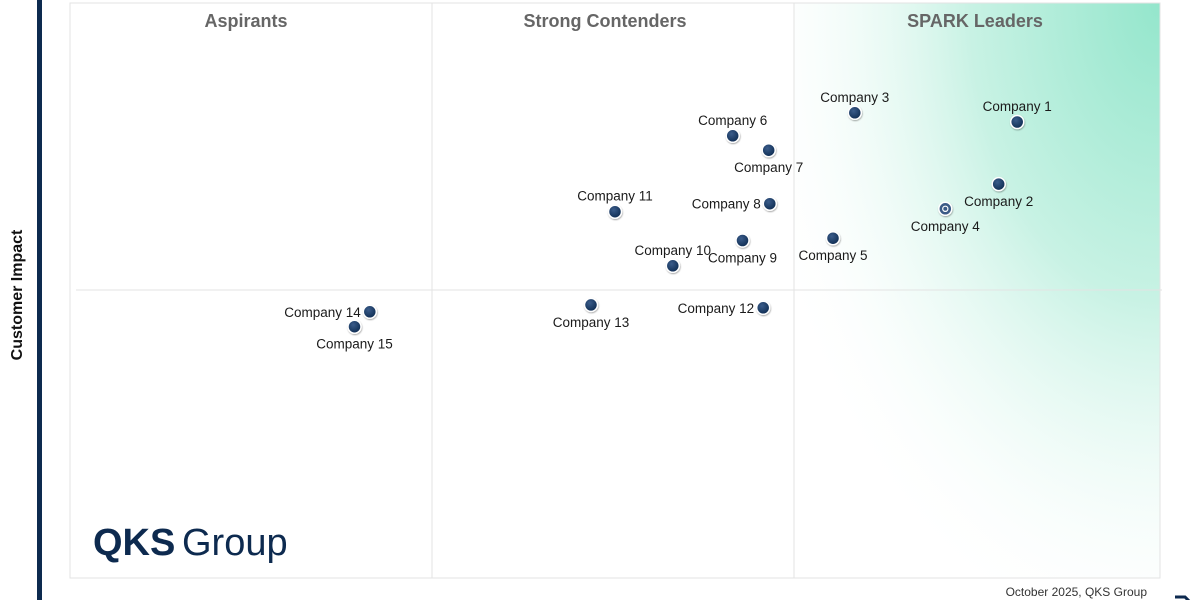  Describe the element at coordinates (615, 196) in the screenshot. I see `data-point-label: Company 11` at that location.